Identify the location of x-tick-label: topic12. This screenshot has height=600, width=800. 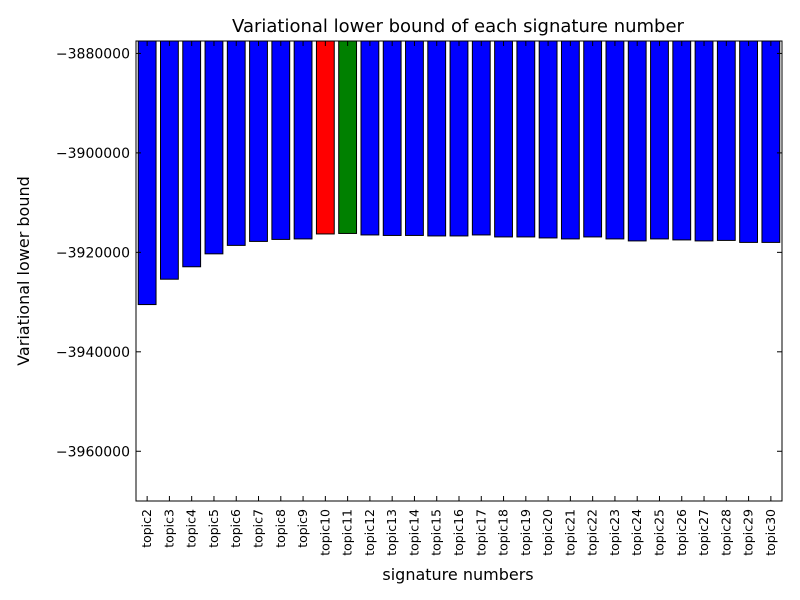
(369, 532).